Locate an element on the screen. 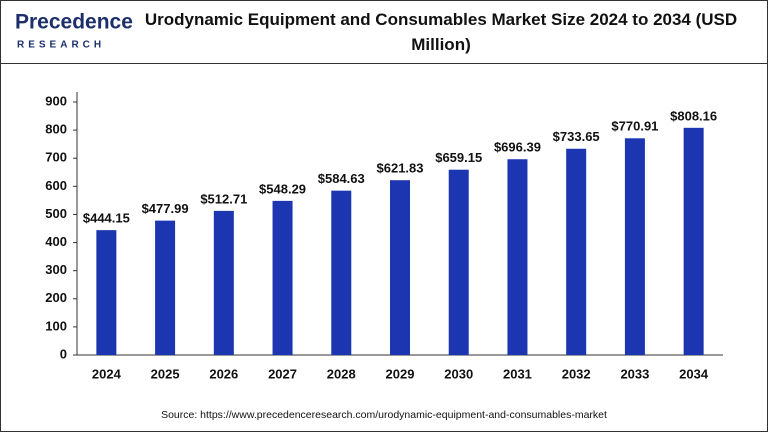  header-divider is located at coordinates (384, 63).